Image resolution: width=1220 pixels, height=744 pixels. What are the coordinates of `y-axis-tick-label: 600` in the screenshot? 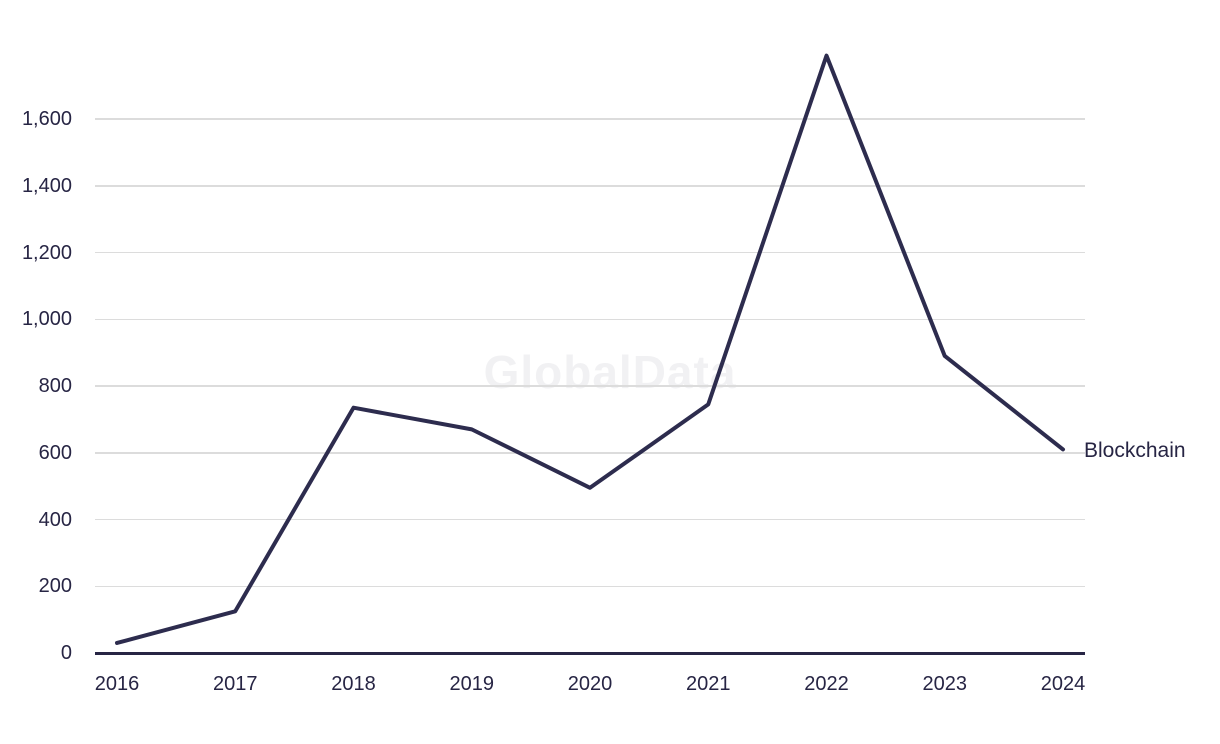 It's located at (55, 452).